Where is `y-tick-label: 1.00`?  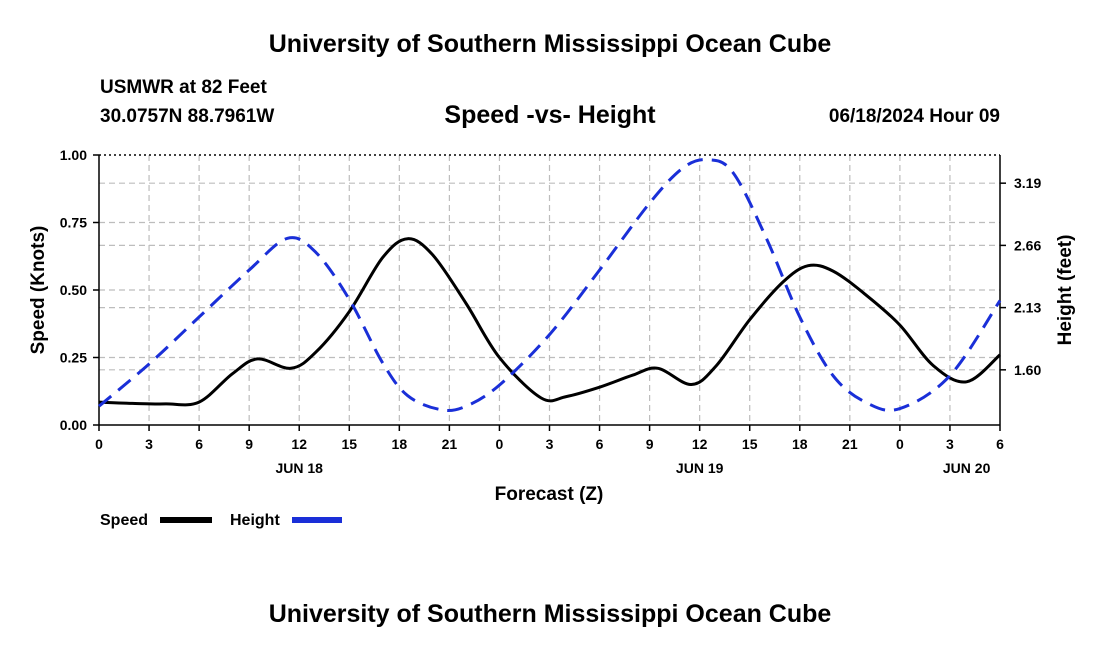 y-tick-label: 1.00 is located at coordinates (73, 155).